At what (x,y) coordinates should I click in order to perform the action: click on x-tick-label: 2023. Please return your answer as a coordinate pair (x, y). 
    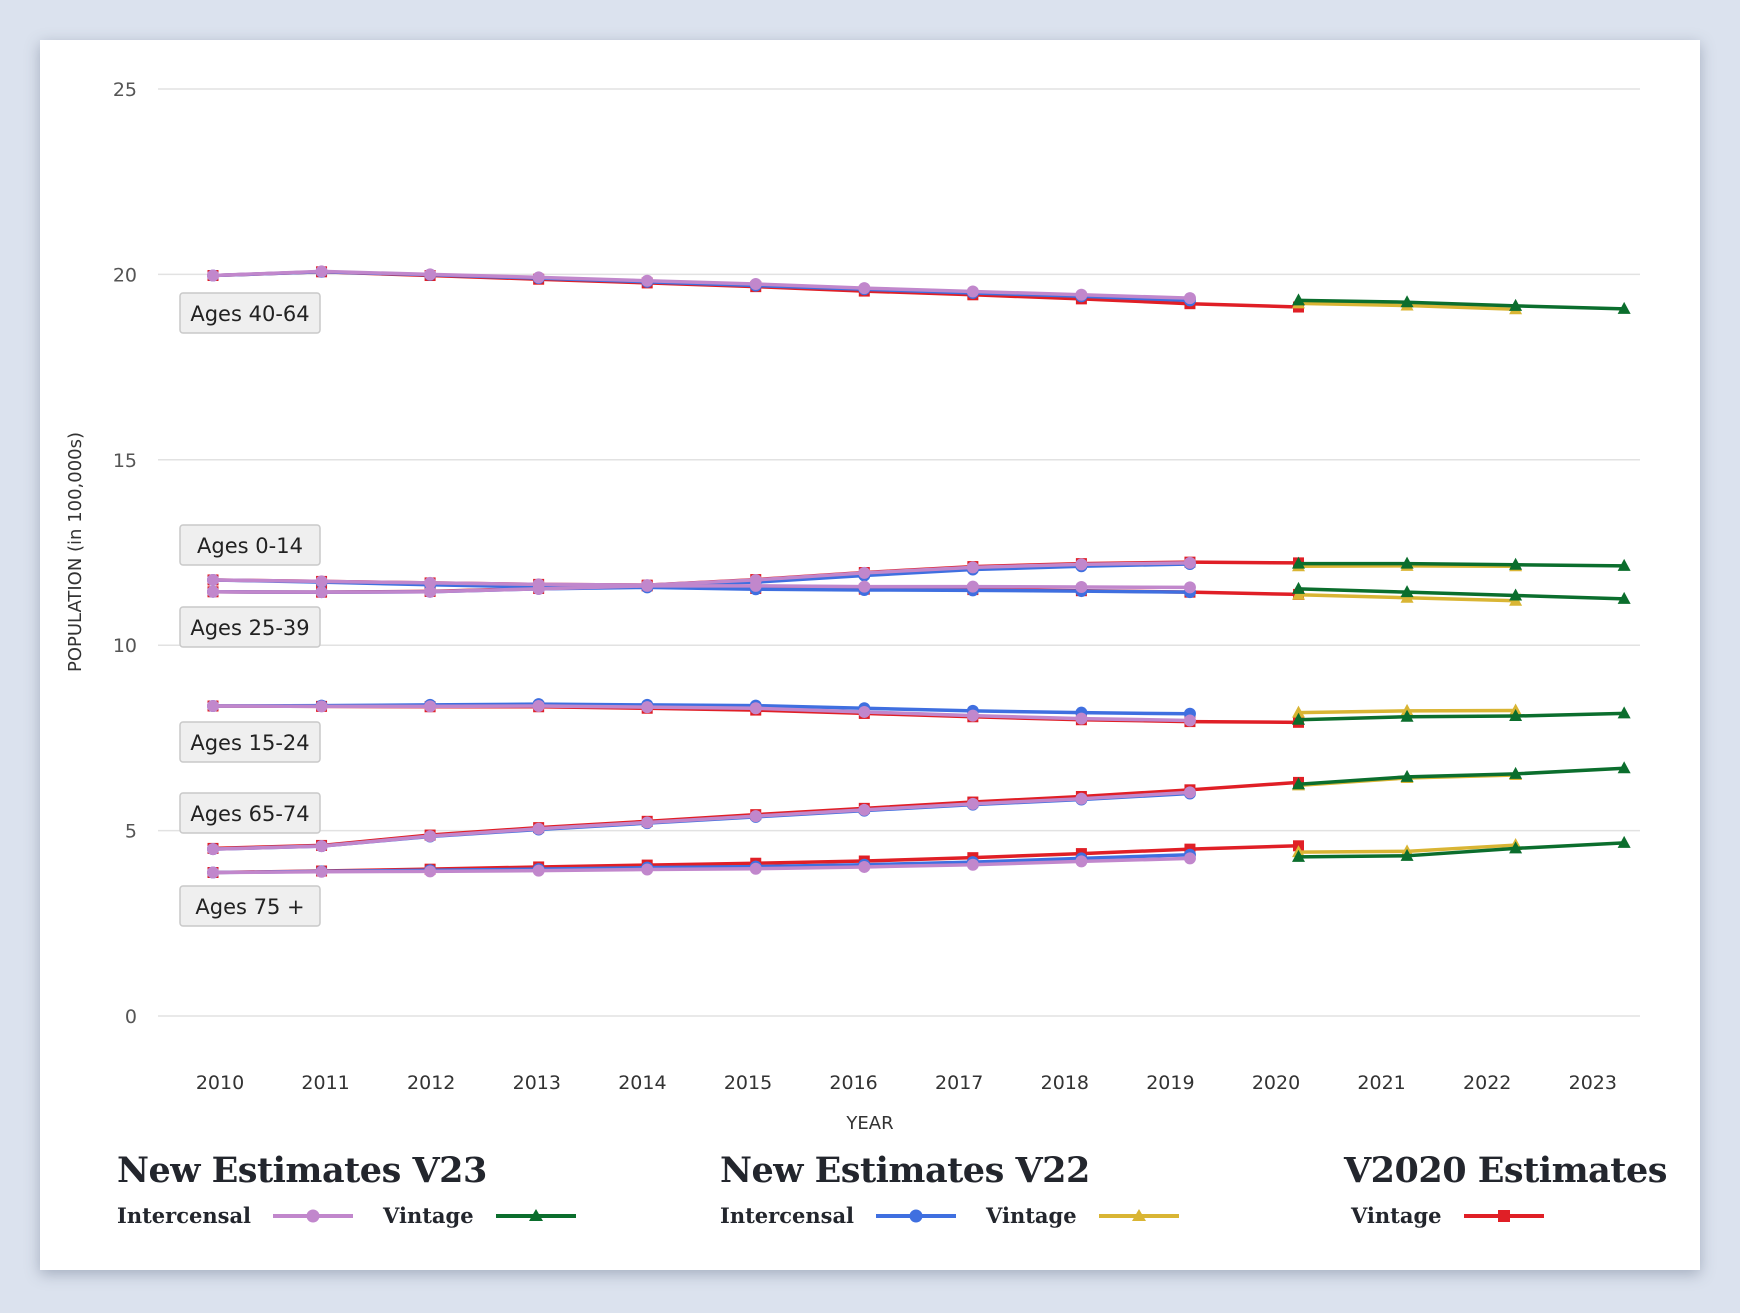
    Looking at the image, I should click on (1593, 1083).